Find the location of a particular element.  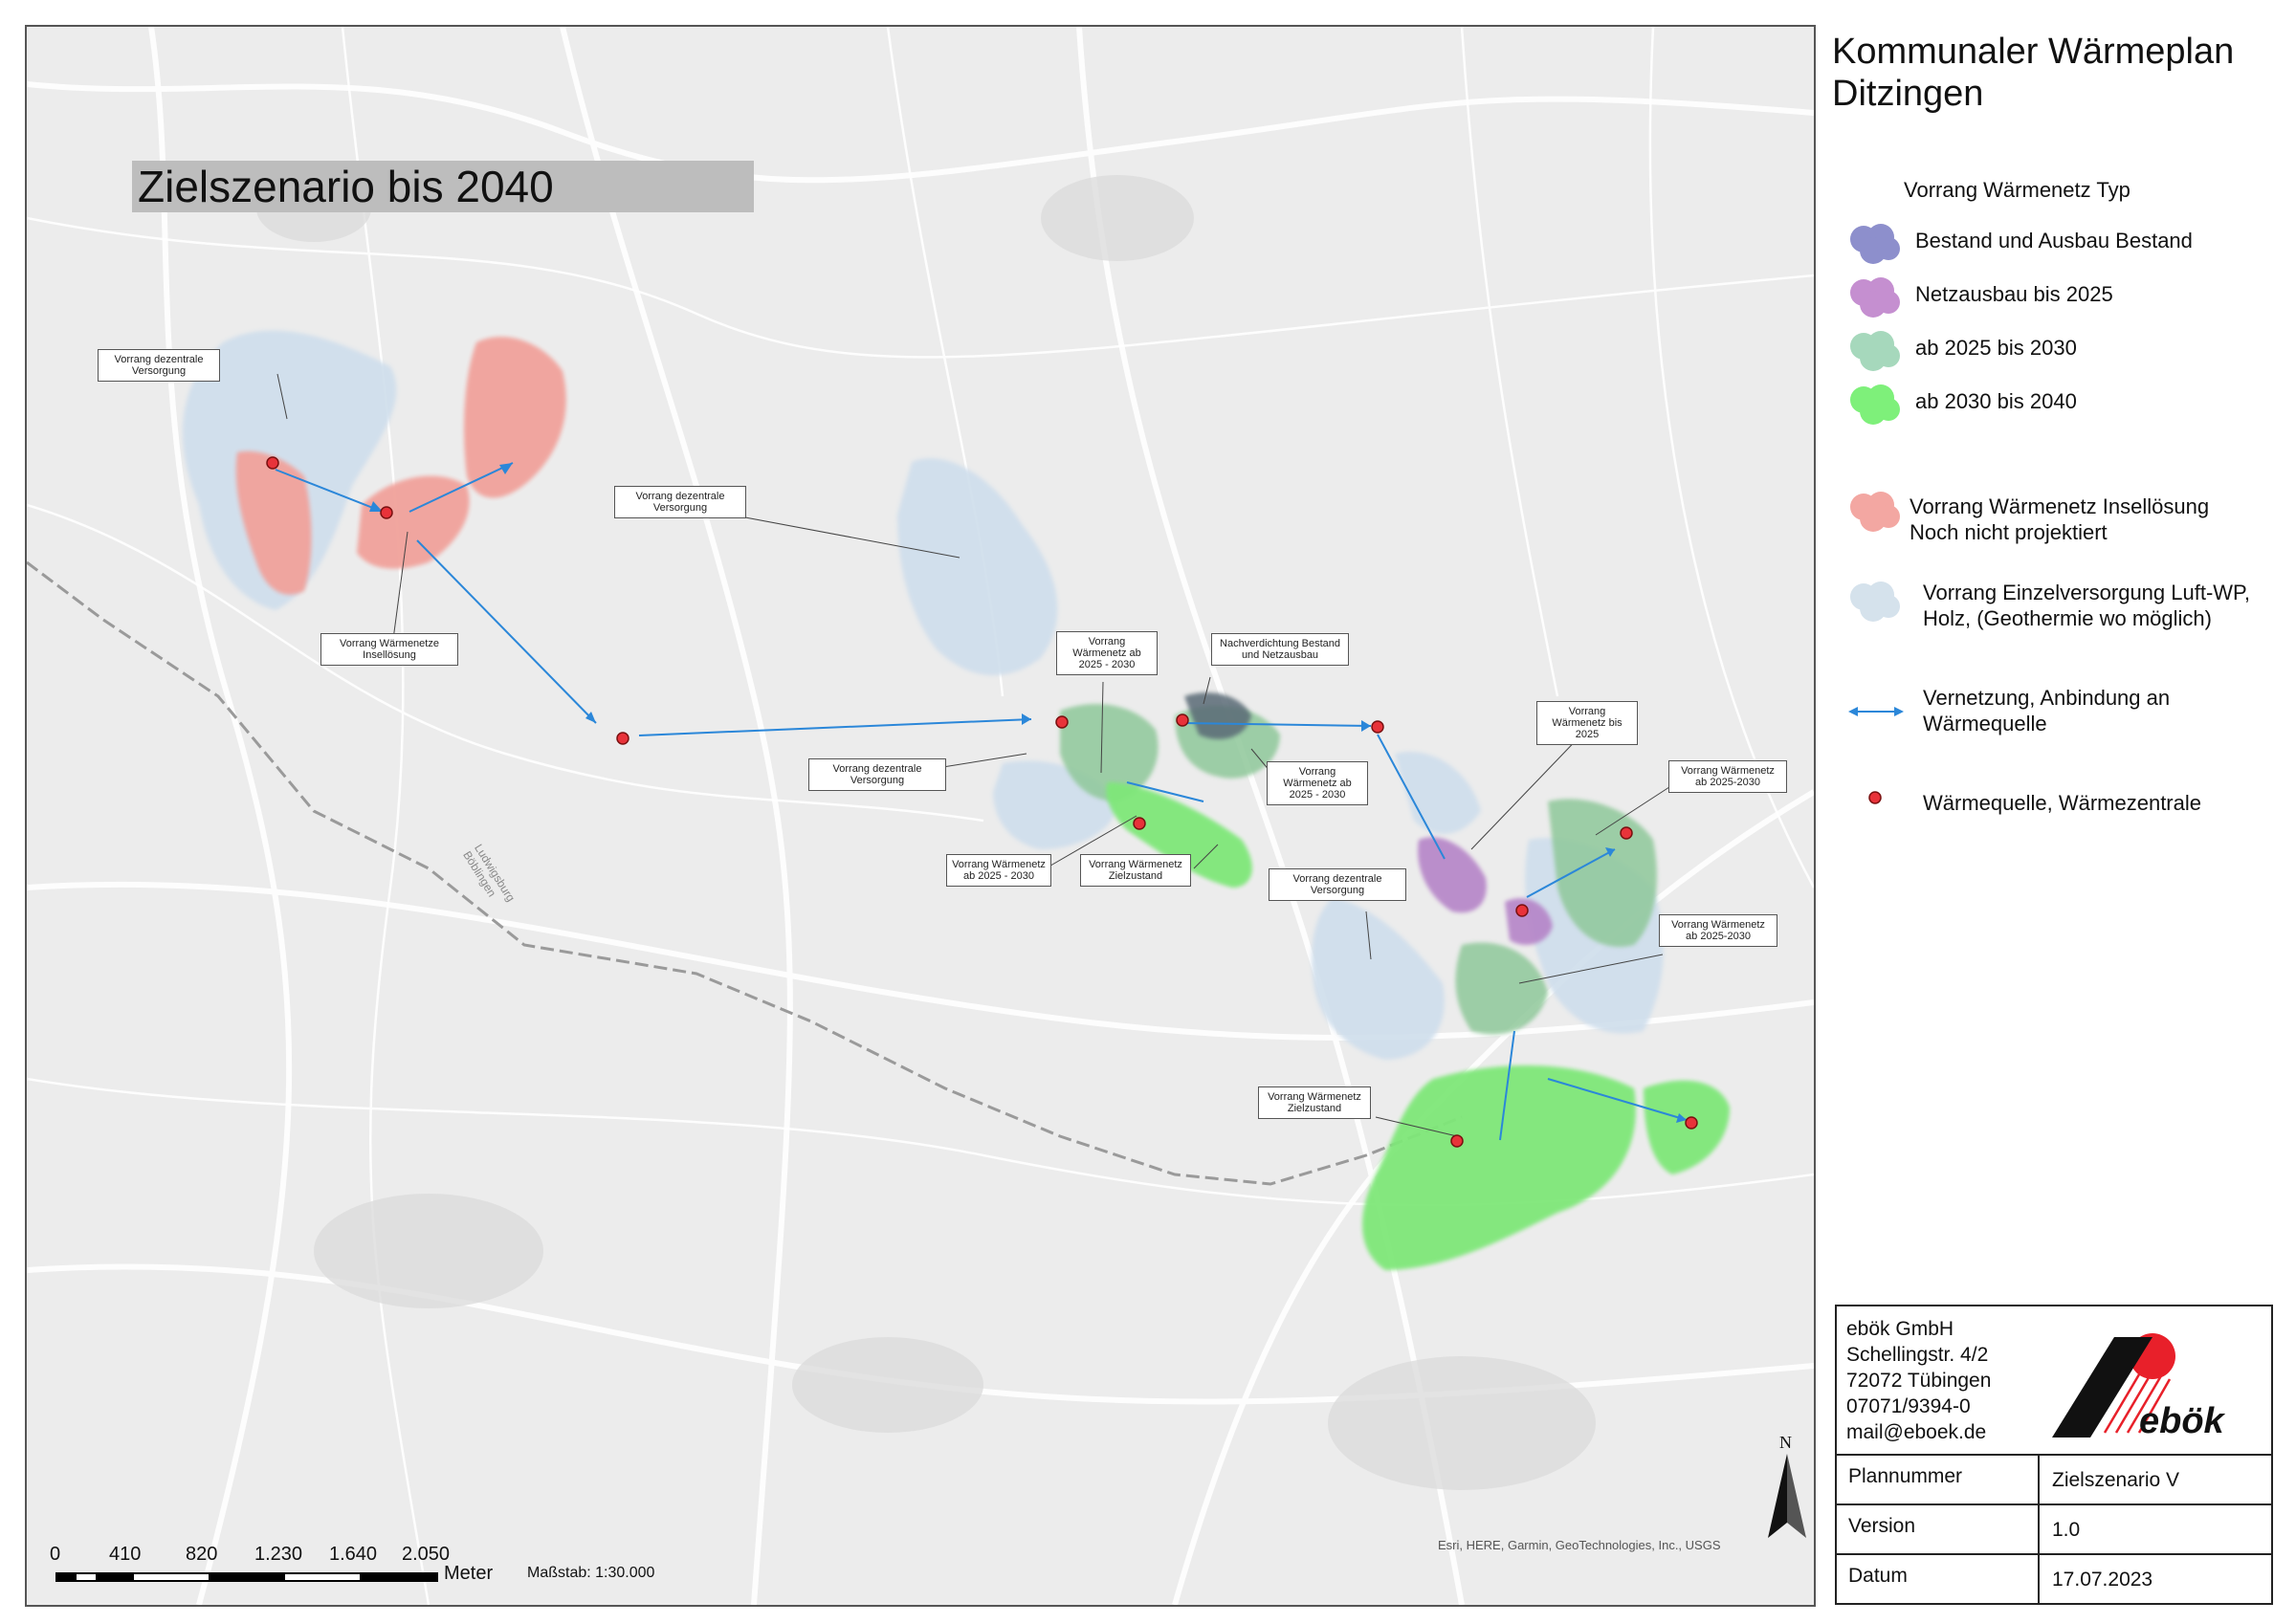

company-street: Schellingstr. 4/2 is located at coordinates (1918, 1355).